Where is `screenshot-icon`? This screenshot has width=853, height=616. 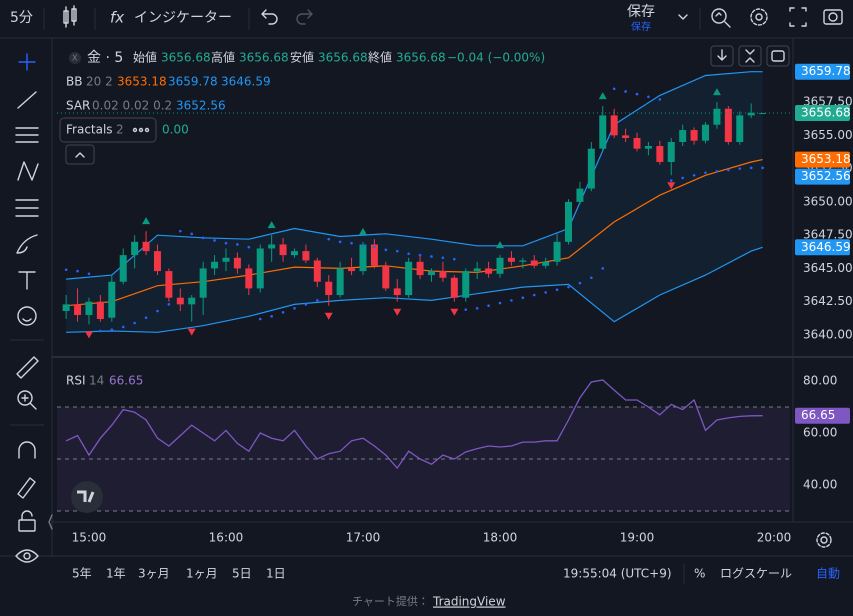 screenshot-icon is located at coordinates (833, 17).